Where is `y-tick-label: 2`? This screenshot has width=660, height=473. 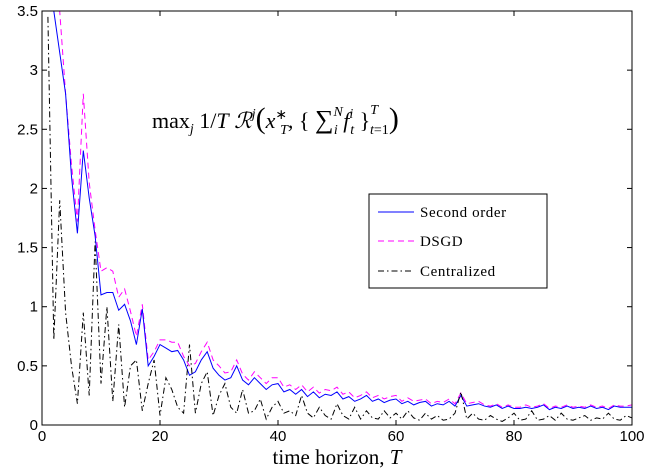
y-tick-label: 2 is located at coordinates (34, 188).